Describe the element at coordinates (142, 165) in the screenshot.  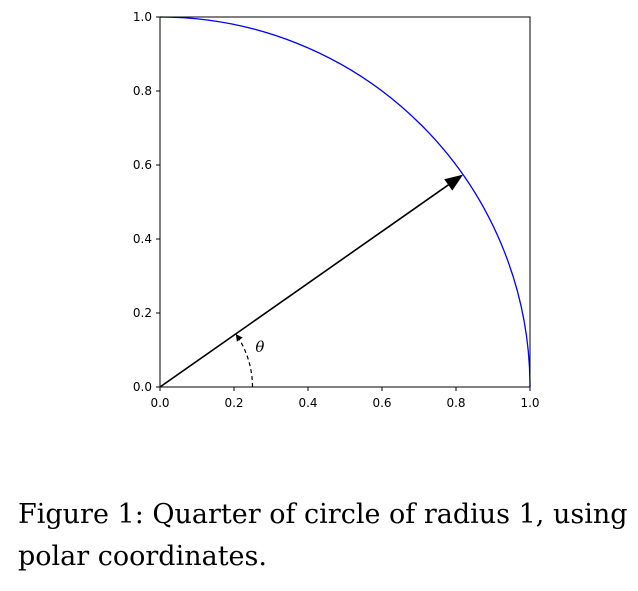
I see `y-tick-label: 0.6` at that location.